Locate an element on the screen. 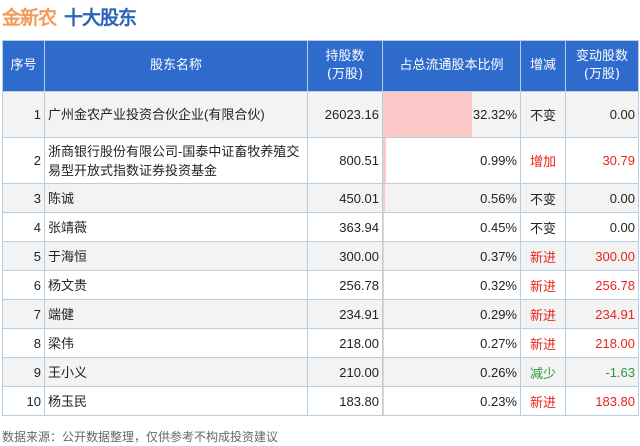 The width and height of the screenshot is (640, 446). rank: 1 is located at coordinates (23, 114).